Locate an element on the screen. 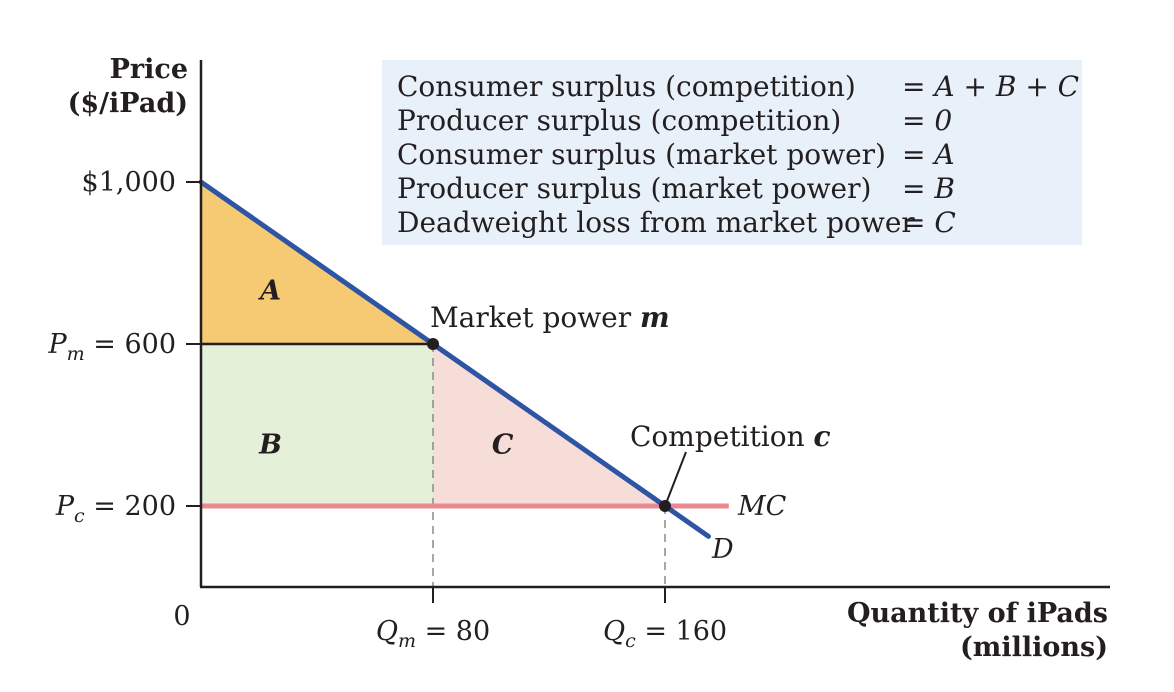 This screenshot has width=1174, height=692. label-market-power: Market power m is located at coordinates (550, 317).